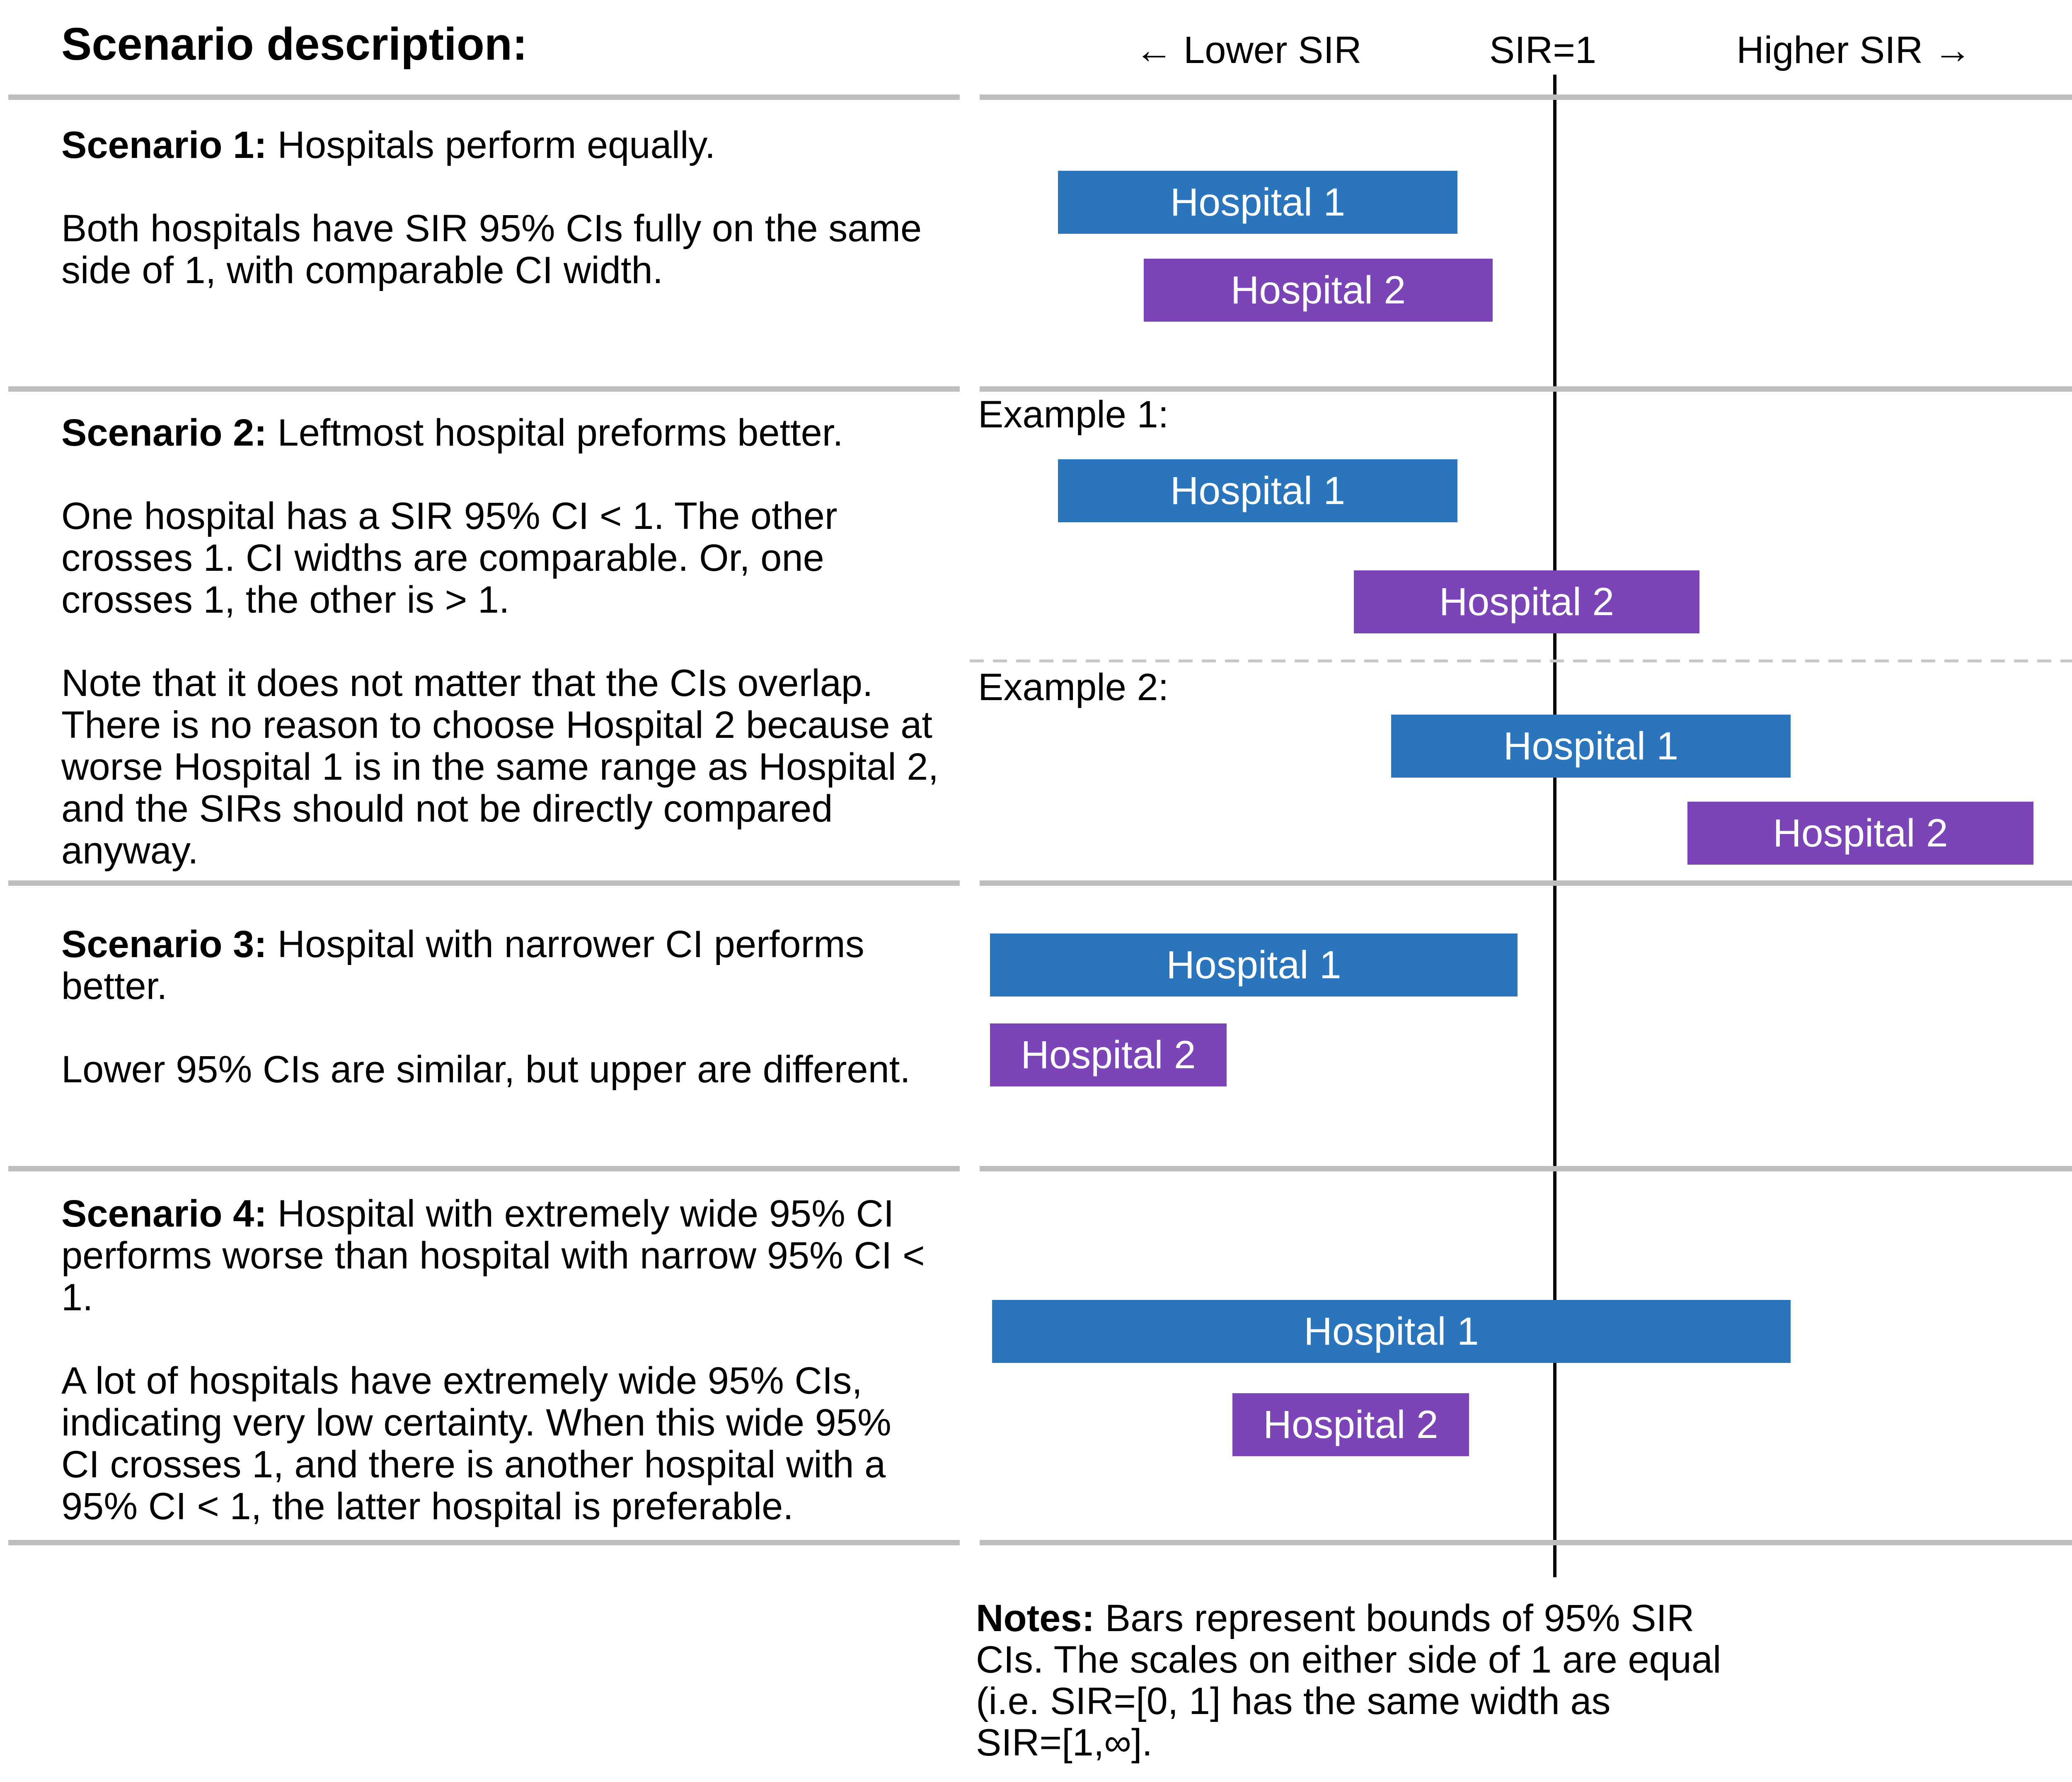 This screenshot has height=1782, width=2072. Describe the element at coordinates (1526, 389) in the screenshot. I see `divider-scenario1-right` at that location.